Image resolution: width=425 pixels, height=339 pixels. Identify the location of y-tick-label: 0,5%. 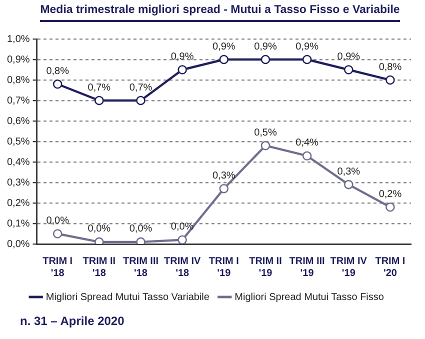
(18, 142).